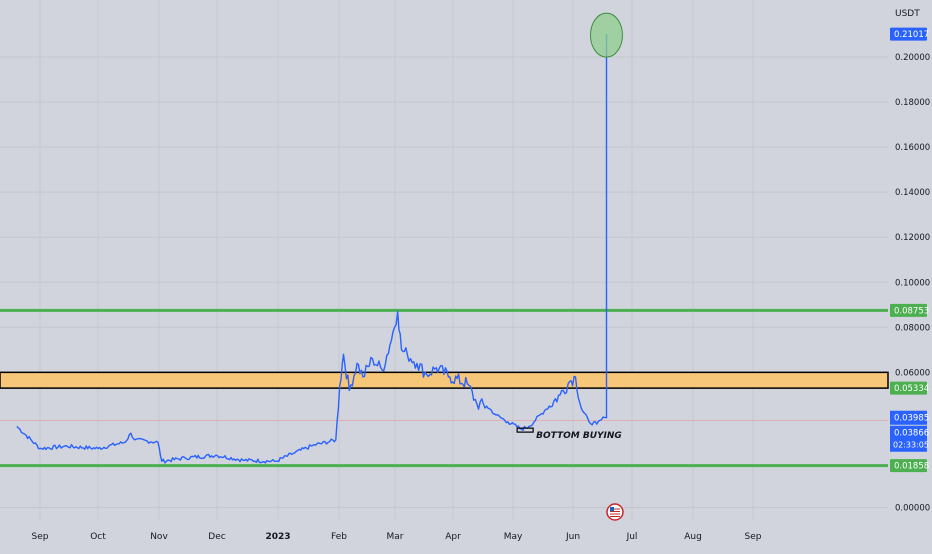 The image size is (932, 554). What do you see at coordinates (277, 537) in the screenshot?
I see `x-tick-label: 2023` at bounding box center [277, 537].